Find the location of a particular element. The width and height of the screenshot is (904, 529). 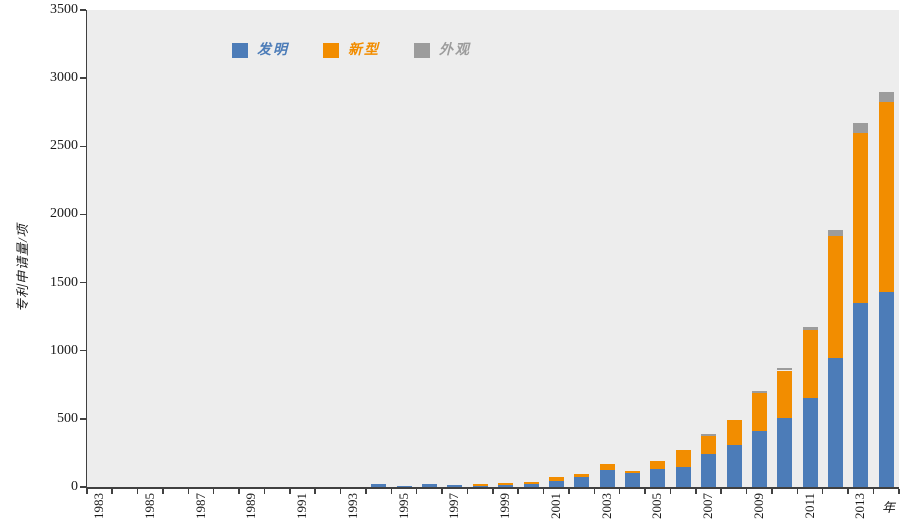

bar-2008-新型 is located at coordinates (734, 432).